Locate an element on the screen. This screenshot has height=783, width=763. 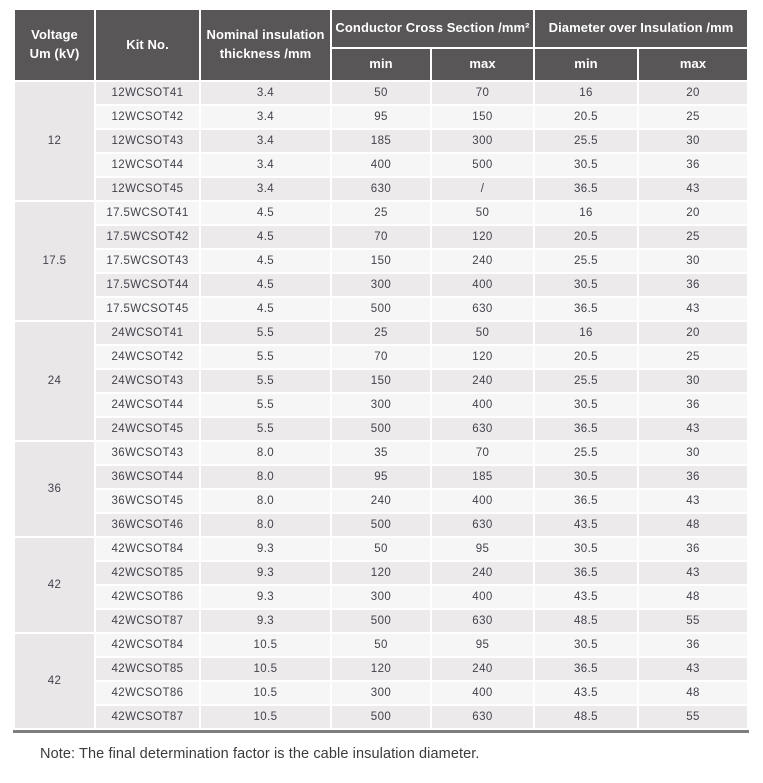
col-header-conductor-cross-section: Conductor Cross Section /mm² is located at coordinates (432, 28).